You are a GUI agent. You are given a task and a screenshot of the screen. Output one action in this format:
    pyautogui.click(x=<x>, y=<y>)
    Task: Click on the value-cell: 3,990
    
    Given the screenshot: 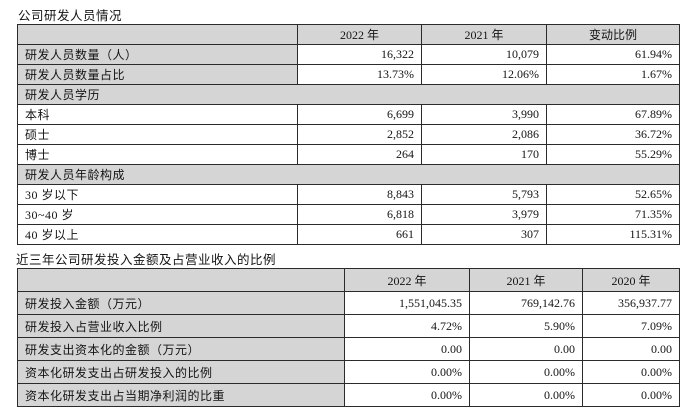 What is the action you would take?
    pyautogui.click(x=484, y=114)
    